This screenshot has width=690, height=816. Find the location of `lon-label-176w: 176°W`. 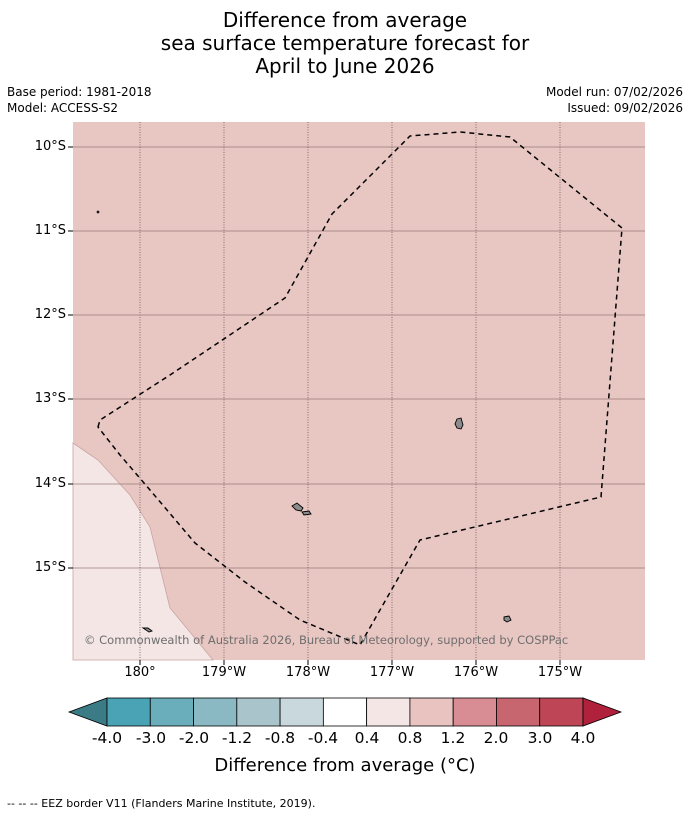

lon-label-176w: 176°W is located at coordinates (476, 672).